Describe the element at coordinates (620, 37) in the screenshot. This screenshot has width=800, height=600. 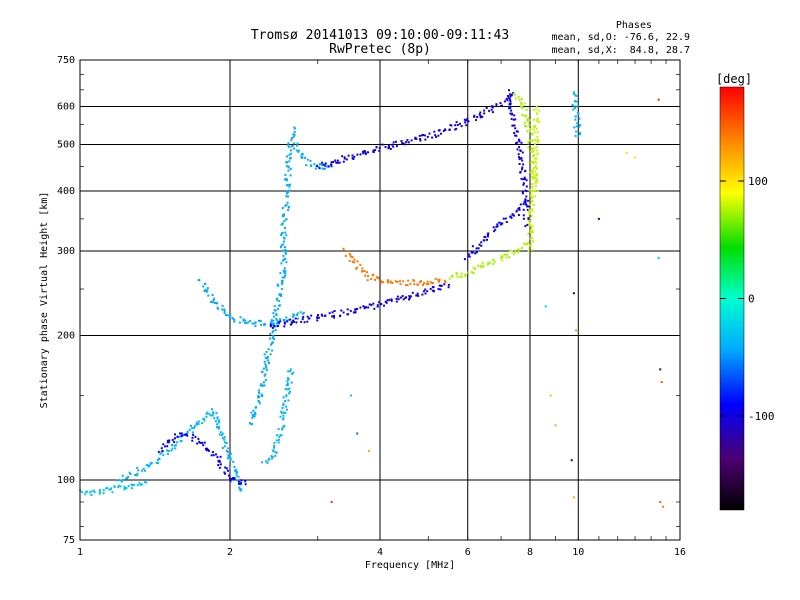
I see `phase-o-stats: mean, sd,O: -76.6, 22.9` at that location.